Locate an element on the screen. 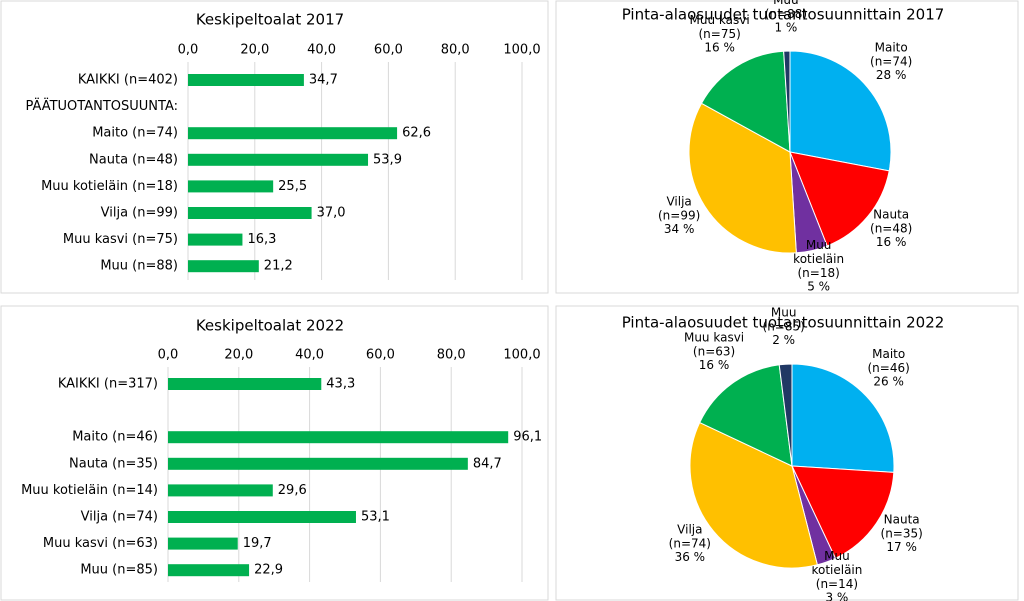  y-tick-label: Muu kotieläin (n=14) is located at coordinates (89, 490).